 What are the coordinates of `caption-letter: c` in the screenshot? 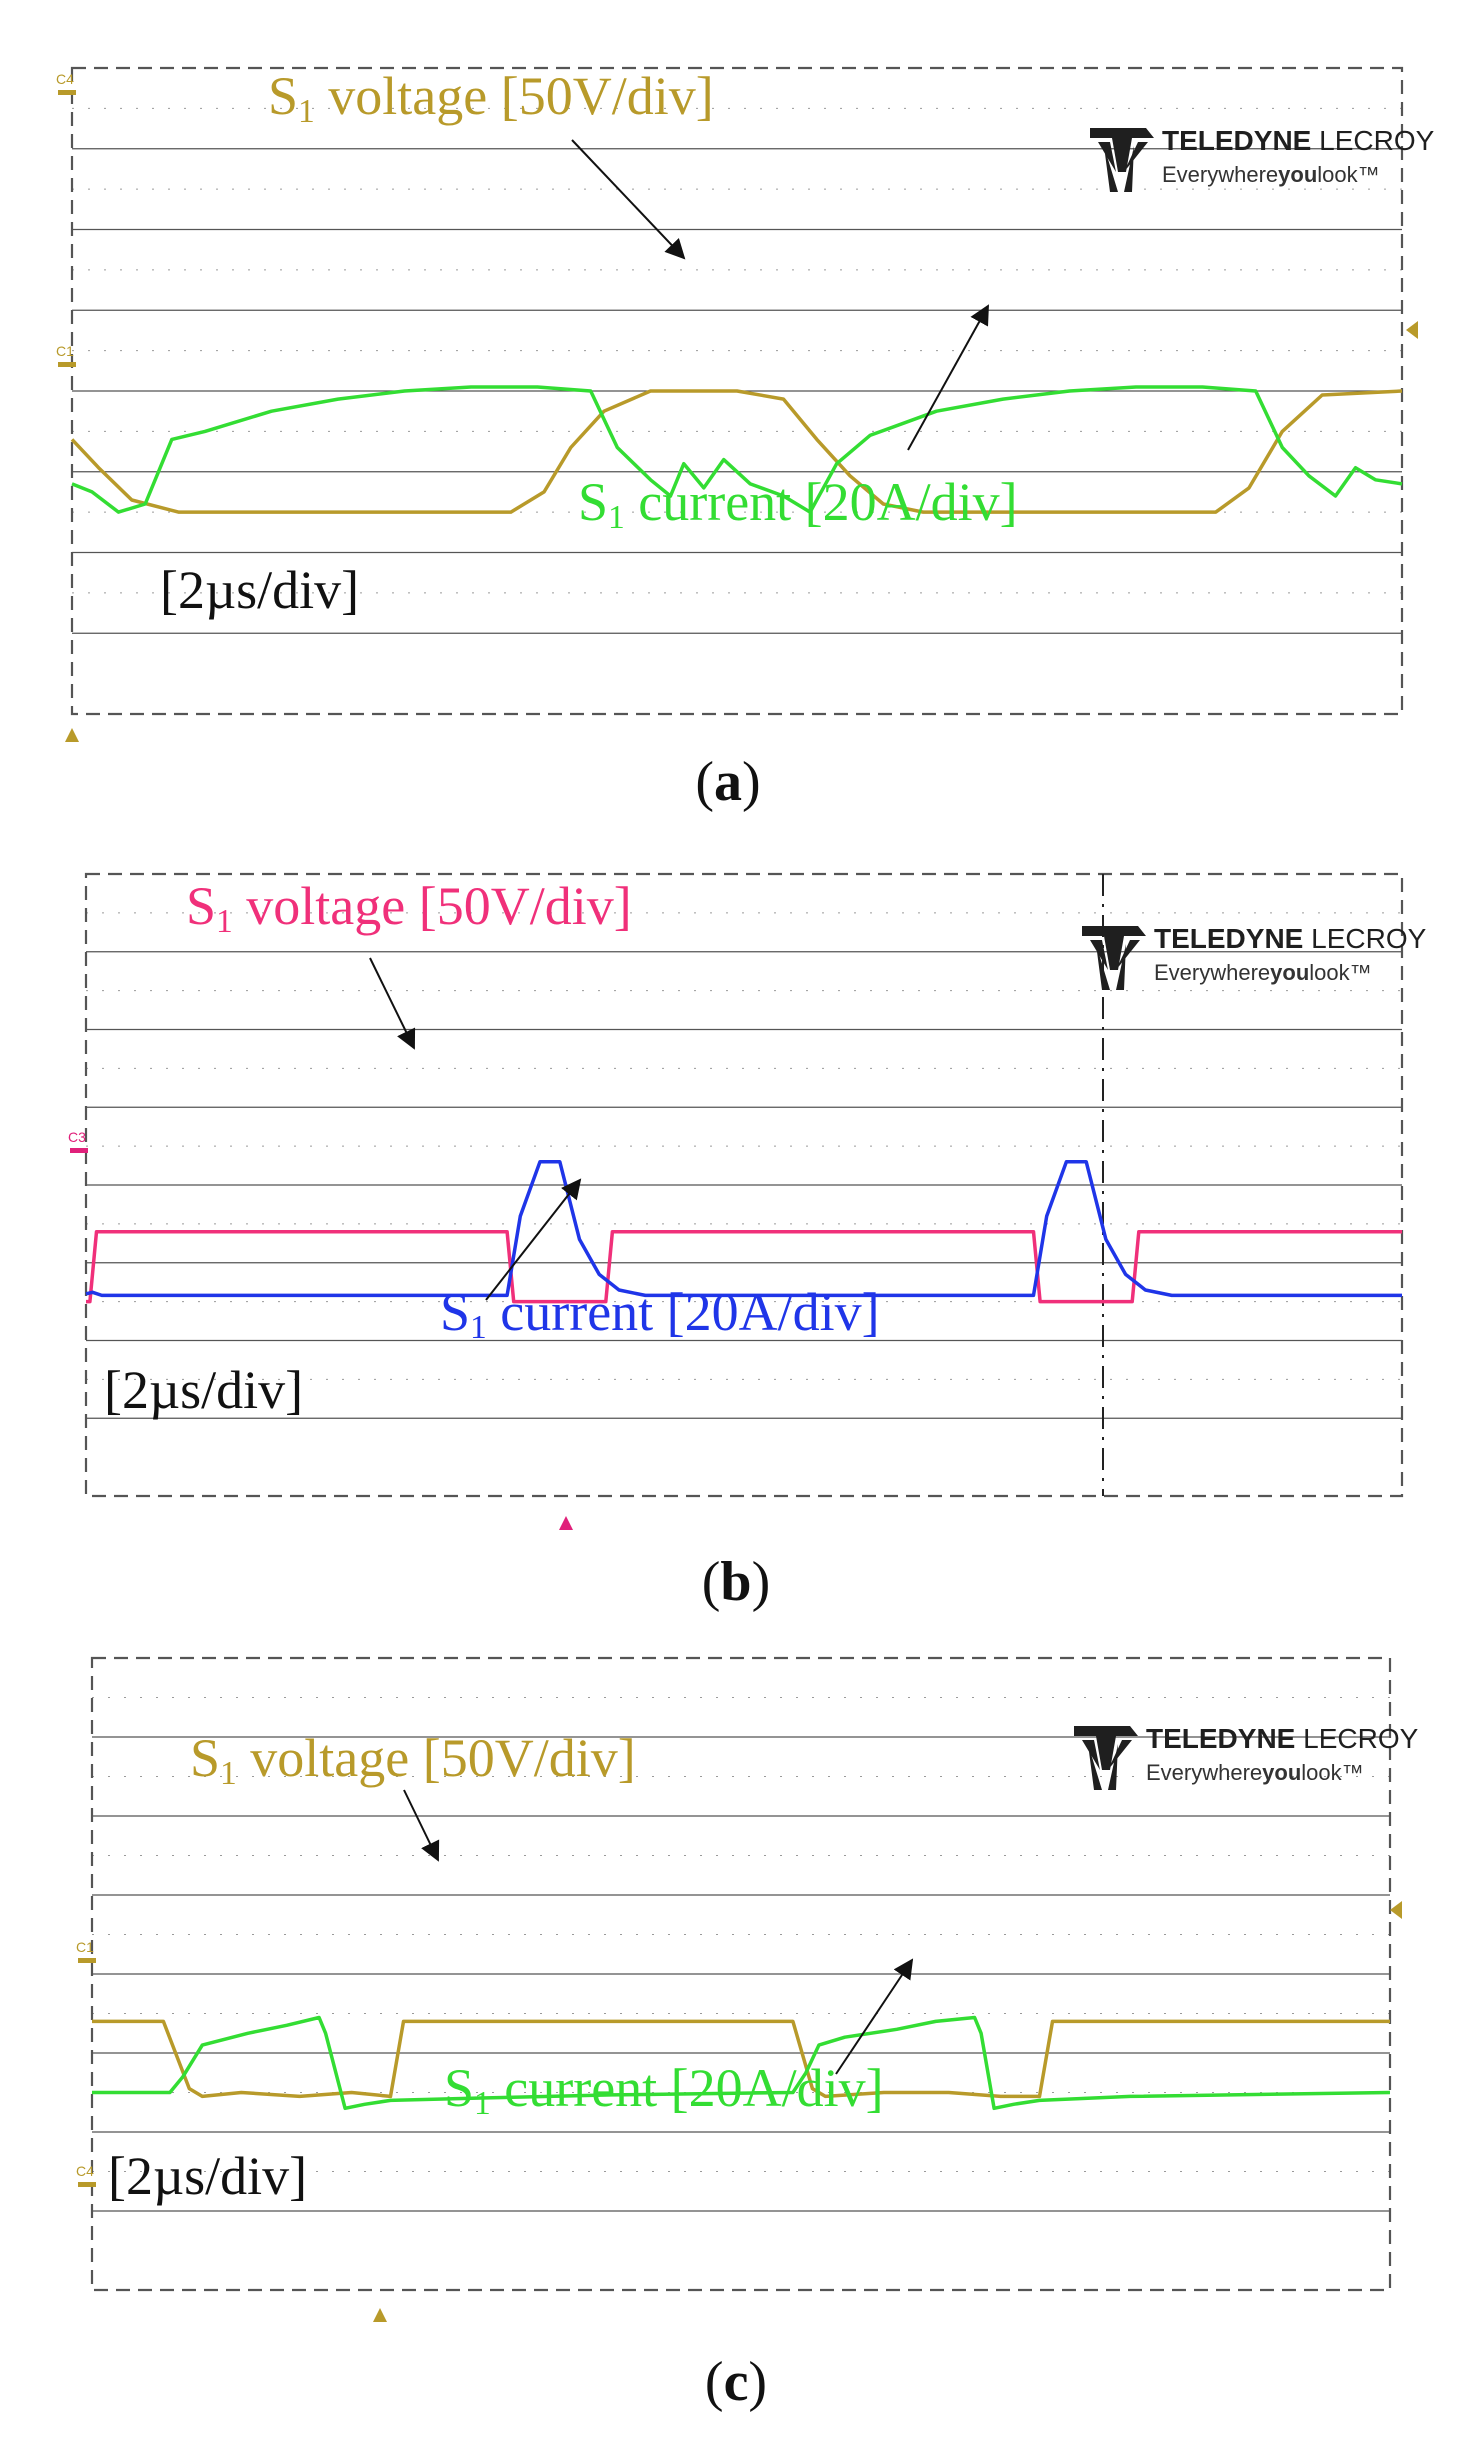 It's located at (736, 2382).